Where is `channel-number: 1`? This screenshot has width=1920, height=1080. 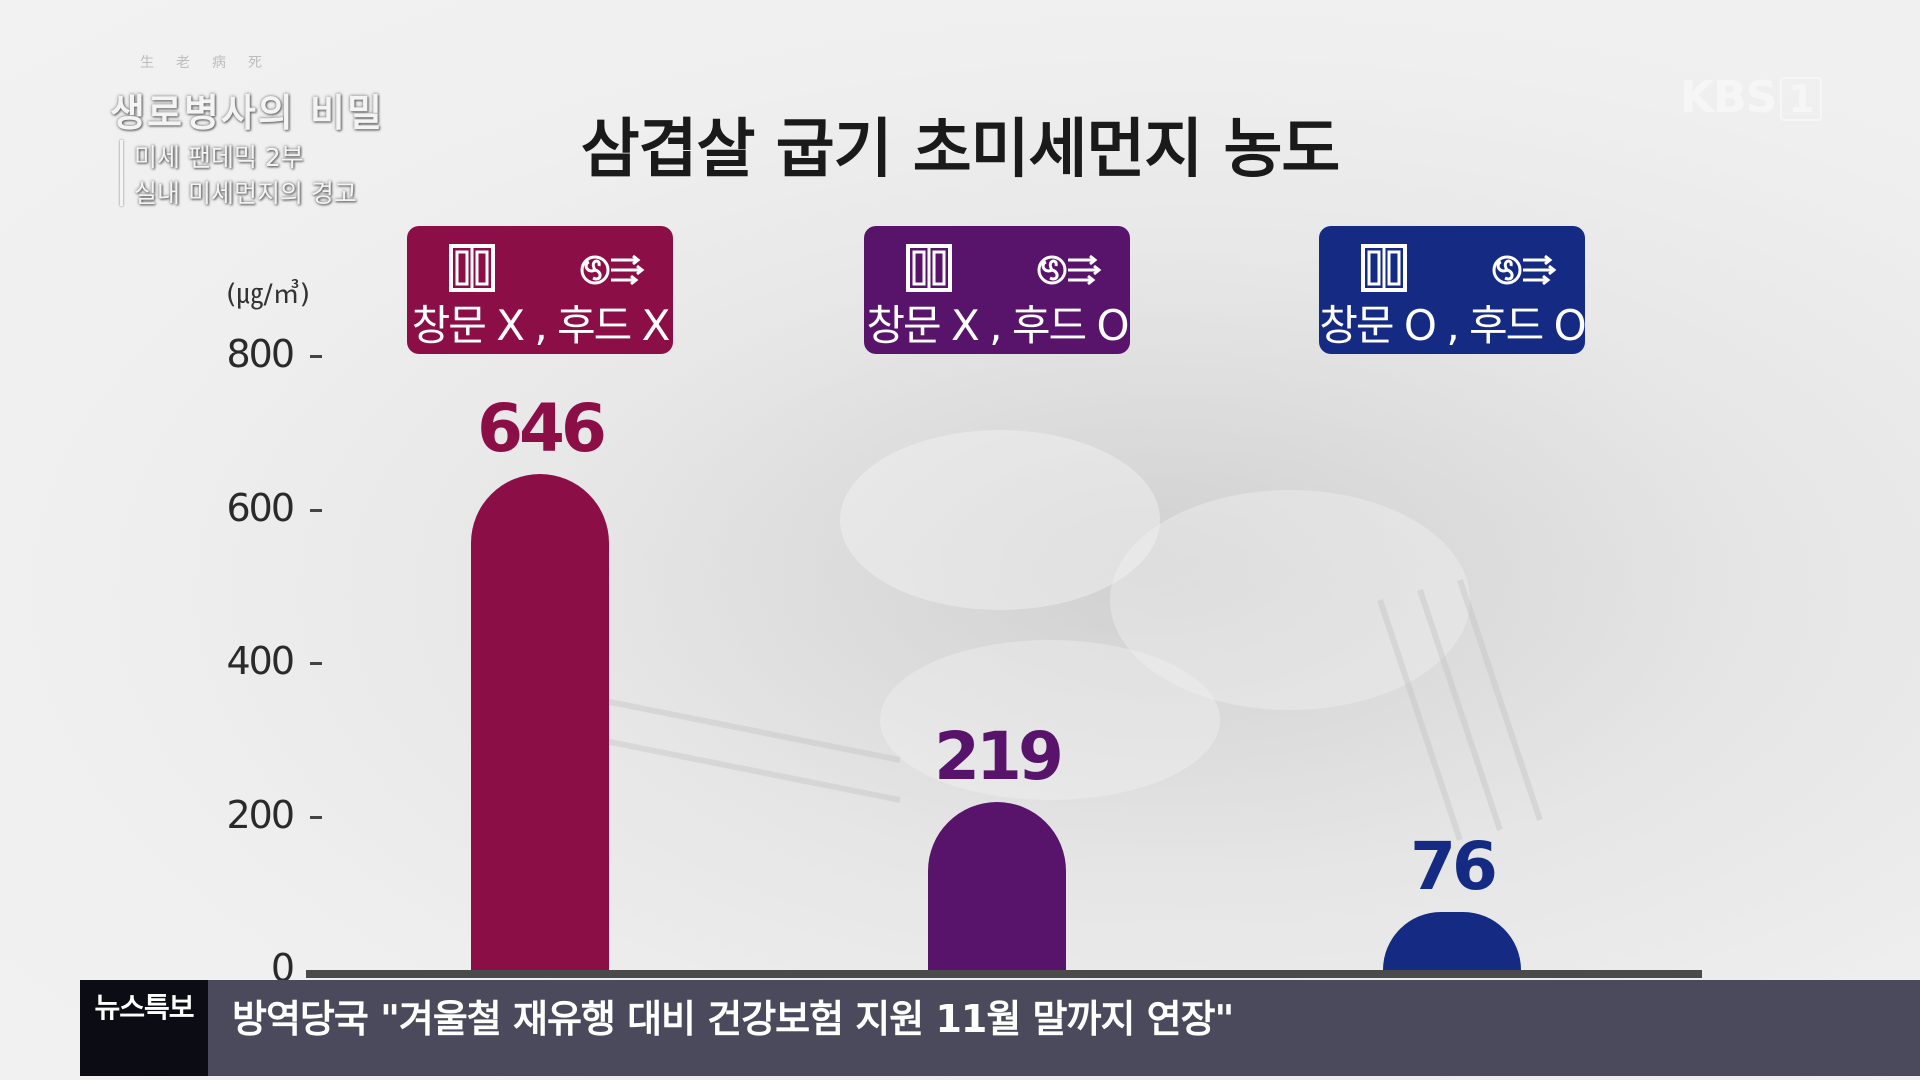
channel-number: 1 is located at coordinates (1801, 99).